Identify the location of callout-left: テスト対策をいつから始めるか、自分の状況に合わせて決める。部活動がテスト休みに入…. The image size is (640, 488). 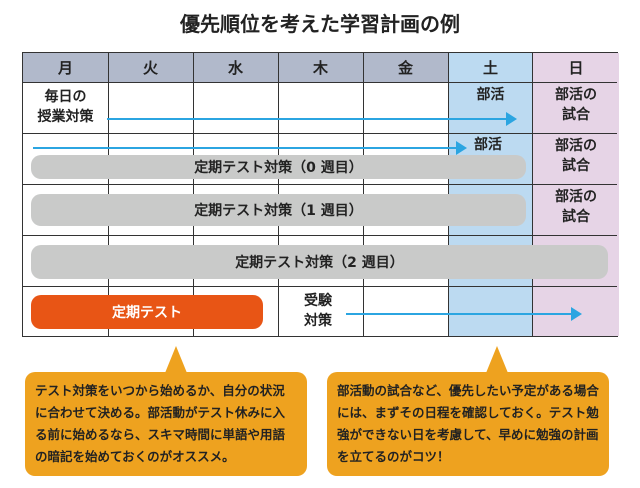
(166, 424).